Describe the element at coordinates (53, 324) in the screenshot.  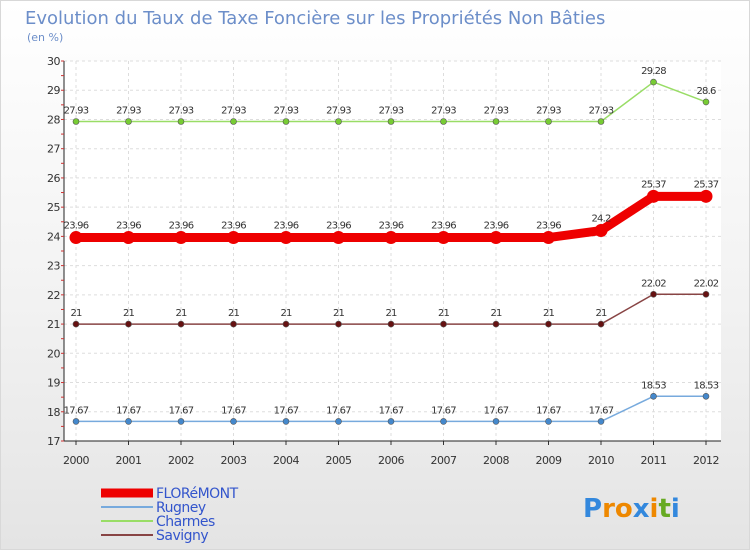
I see `y-tick-label: 21` at that location.